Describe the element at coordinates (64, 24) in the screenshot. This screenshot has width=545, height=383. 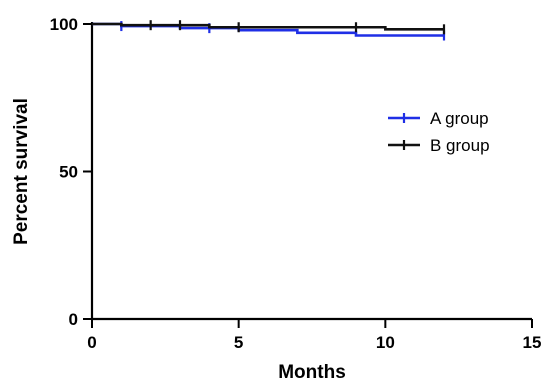
I see `y-tick-label: 100` at that location.